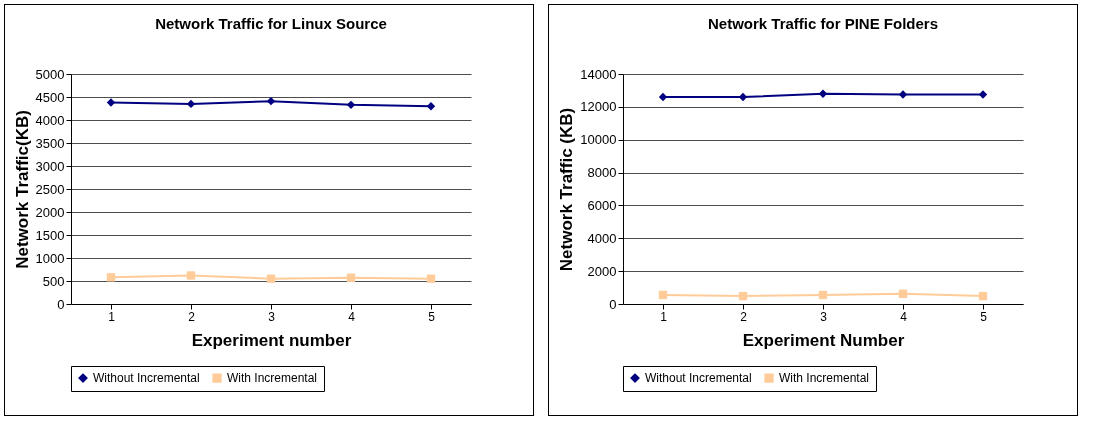 The width and height of the screenshot is (1110, 426). I want to click on y-tick-label: 12000, so click(598, 107).